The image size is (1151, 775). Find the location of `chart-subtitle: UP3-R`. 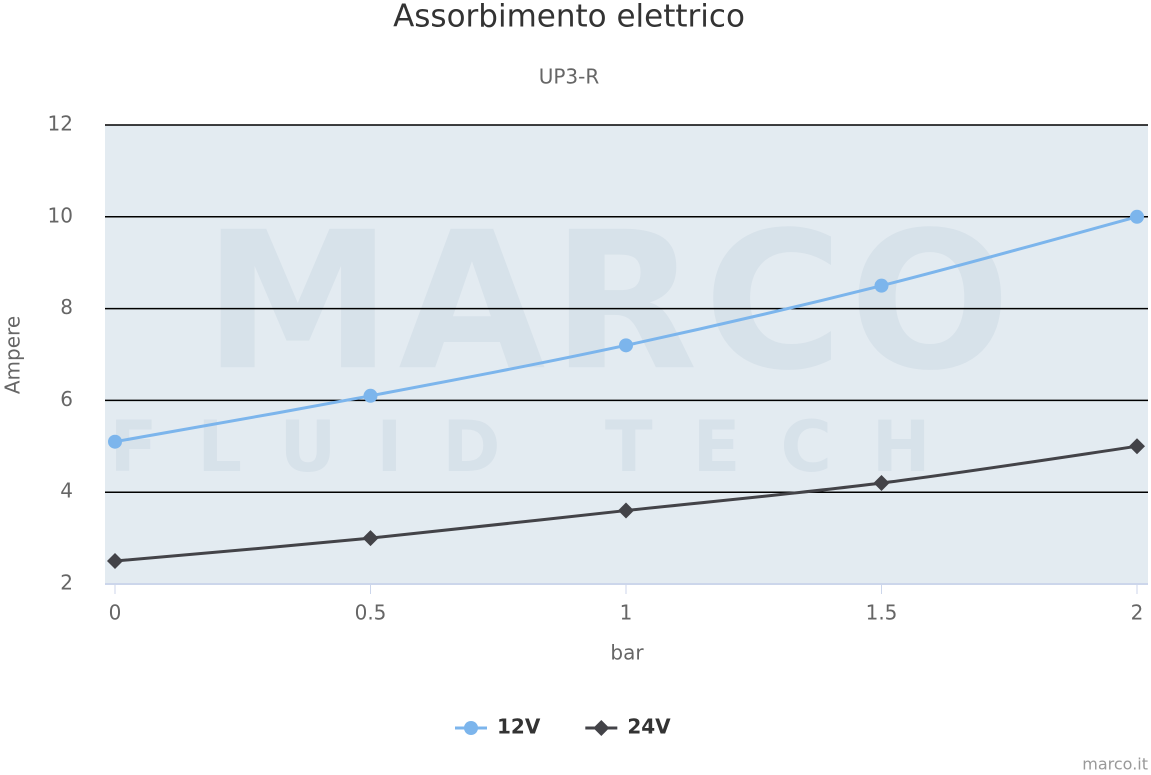

chart-subtitle: UP3-R is located at coordinates (569, 77).